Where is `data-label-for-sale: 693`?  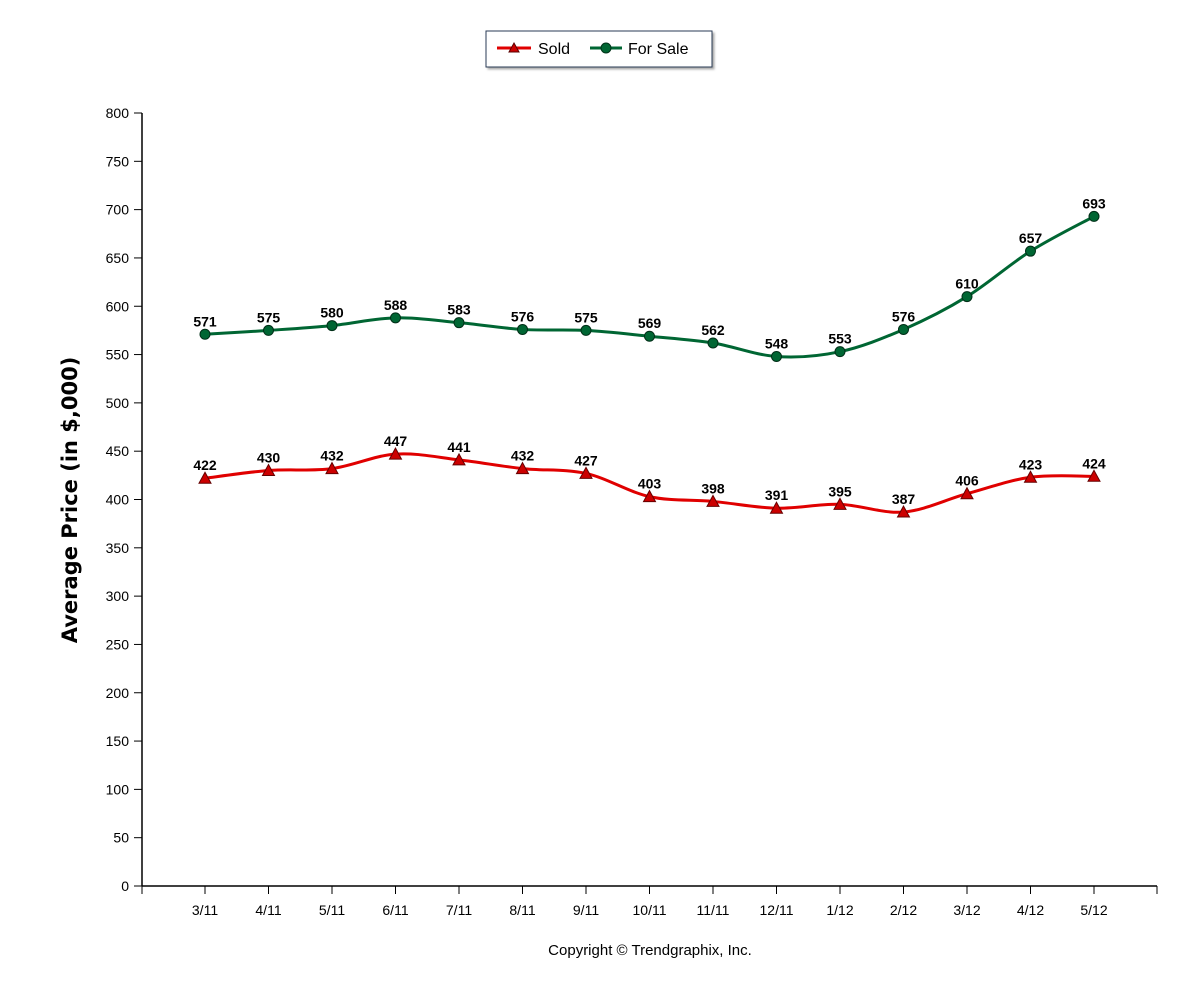 data-label-for-sale: 693 is located at coordinates (1094, 203).